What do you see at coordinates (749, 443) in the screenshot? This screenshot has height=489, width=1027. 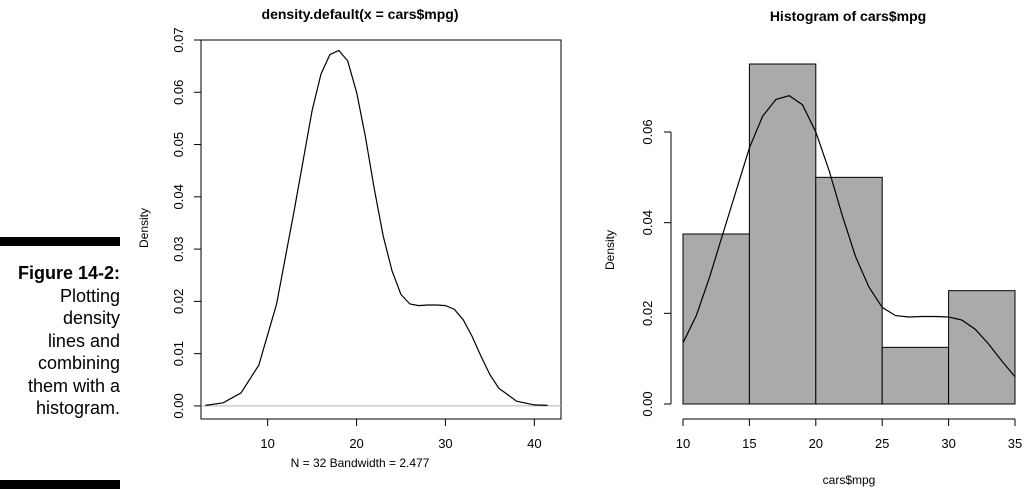 I see `x-tick-label: 15` at bounding box center [749, 443].